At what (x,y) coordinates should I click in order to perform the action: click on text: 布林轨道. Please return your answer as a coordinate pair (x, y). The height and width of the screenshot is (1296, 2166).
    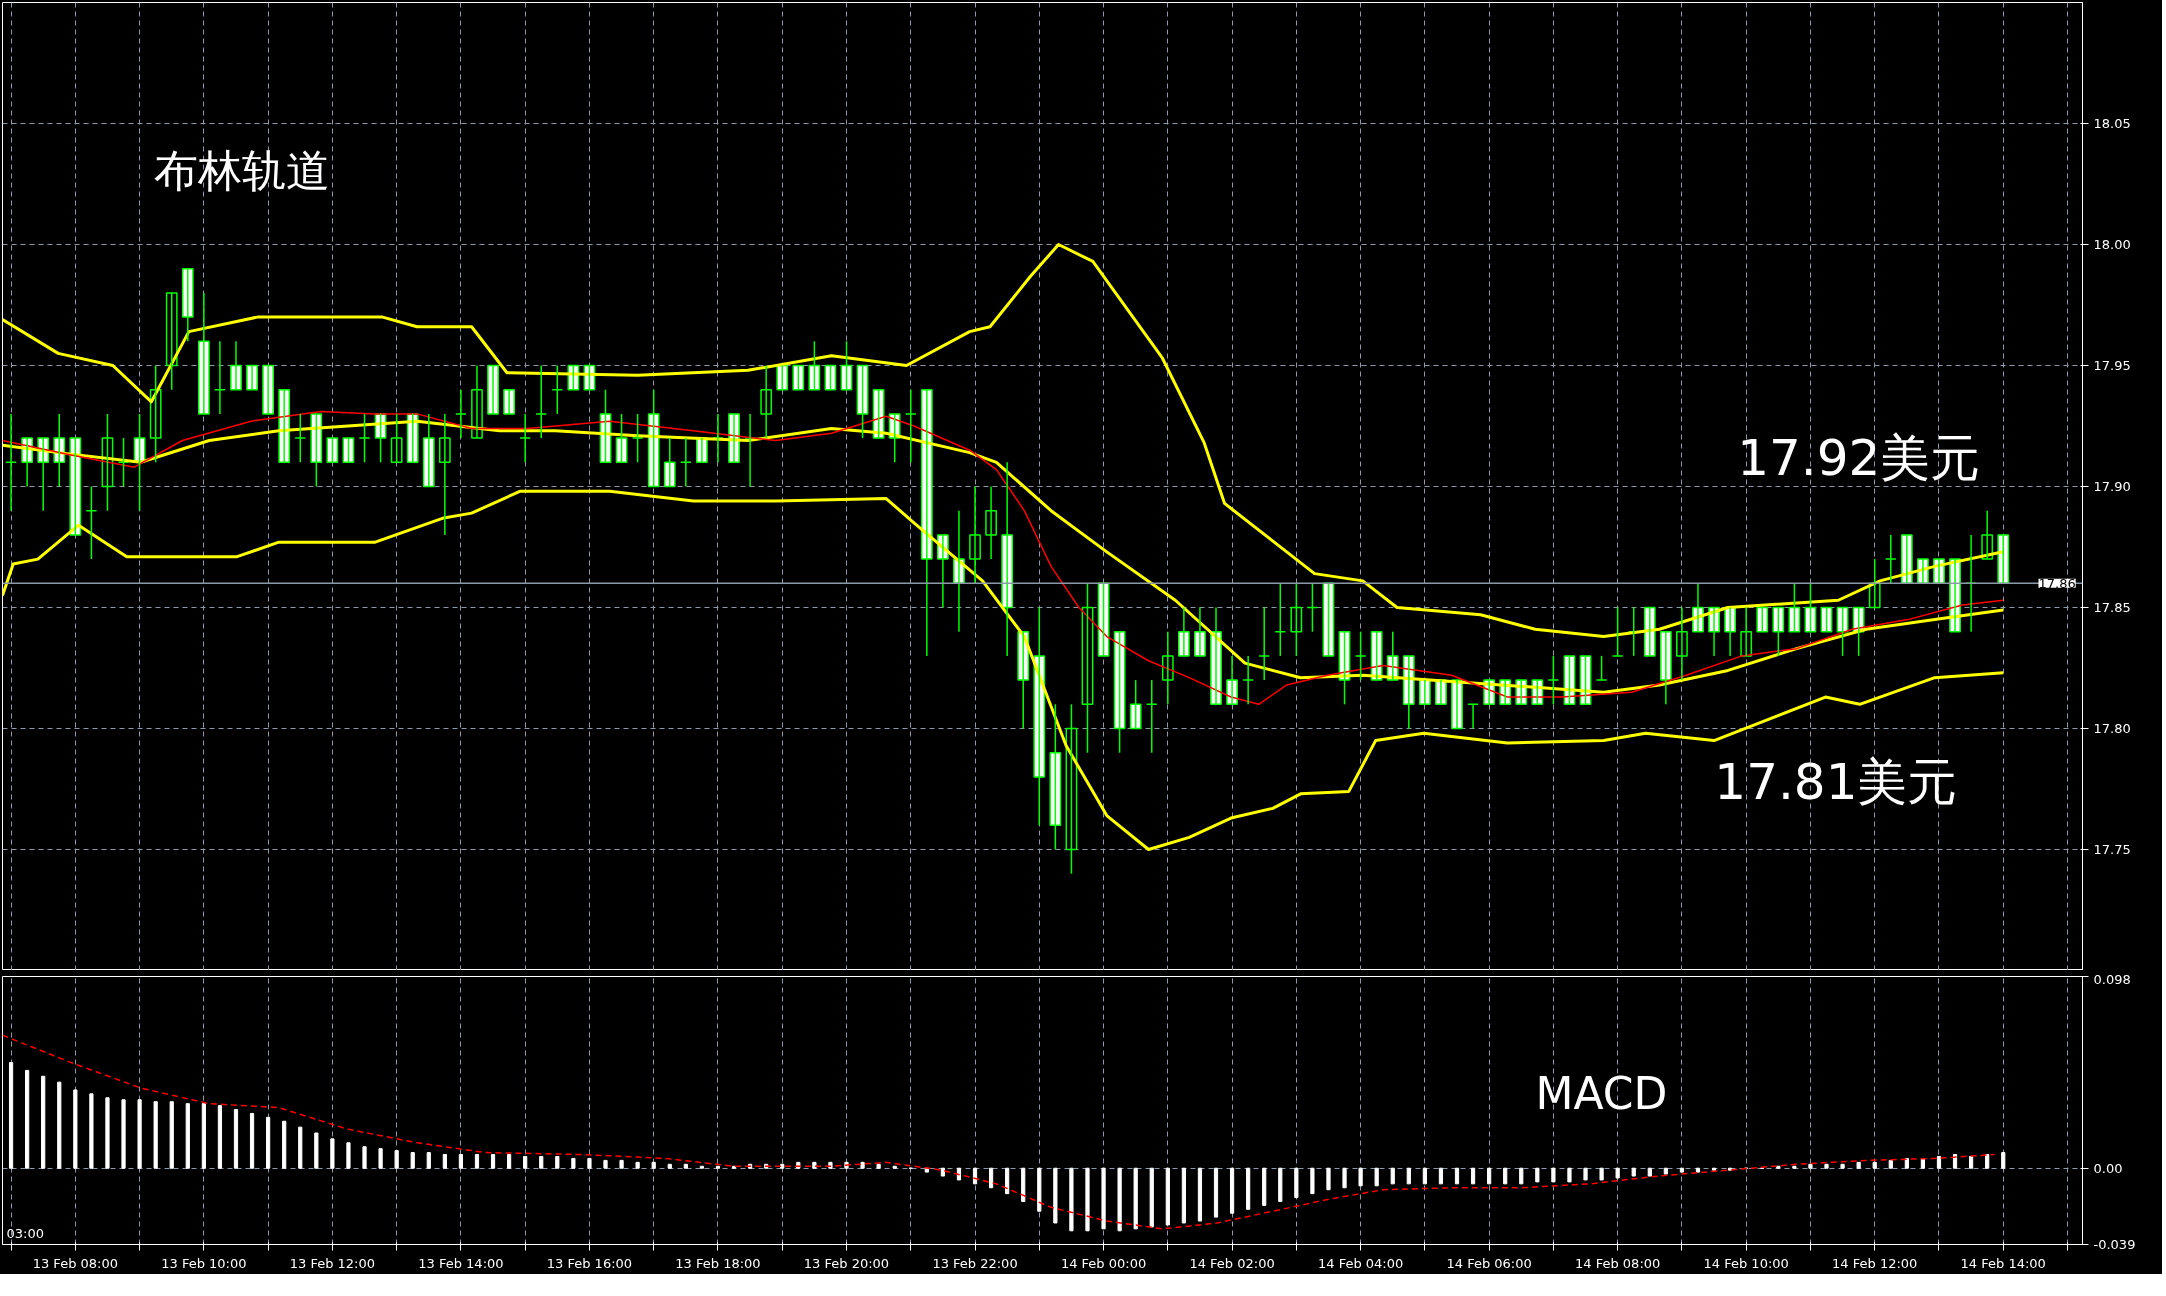
    Looking at the image, I should click on (242, 171).